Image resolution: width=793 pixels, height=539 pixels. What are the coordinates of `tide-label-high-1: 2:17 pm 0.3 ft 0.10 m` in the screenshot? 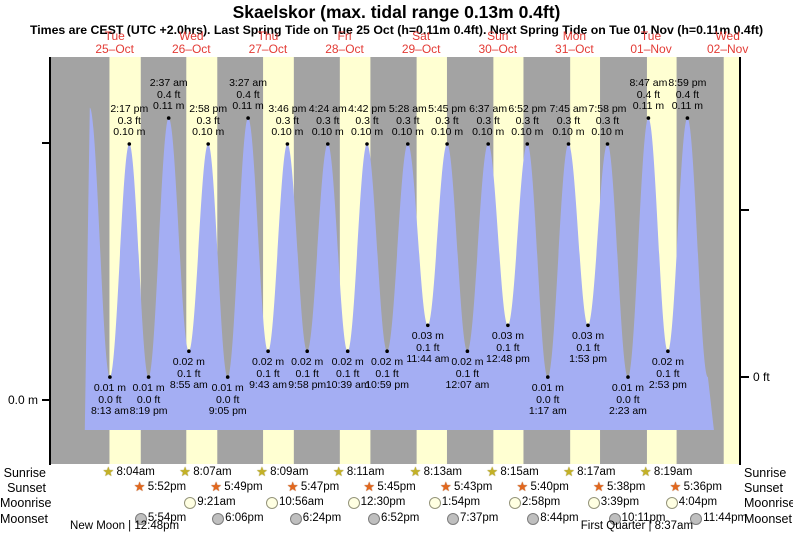 It's located at (129, 121).